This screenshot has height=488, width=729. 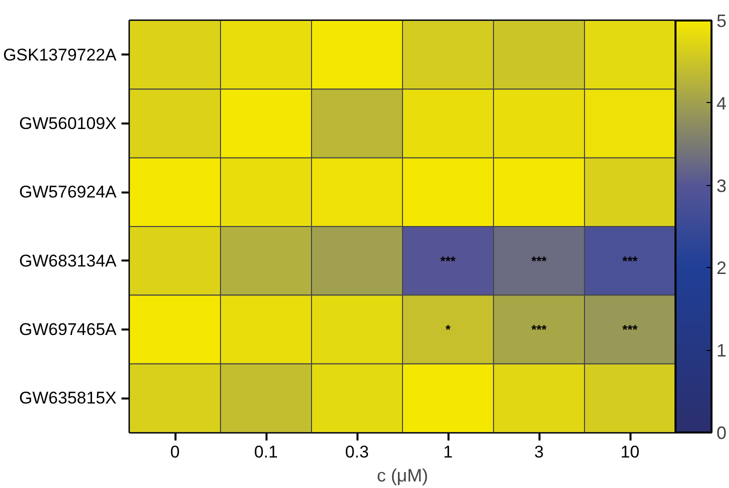 I want to click on color-bar-label: 5, so click(x=721, y=21).